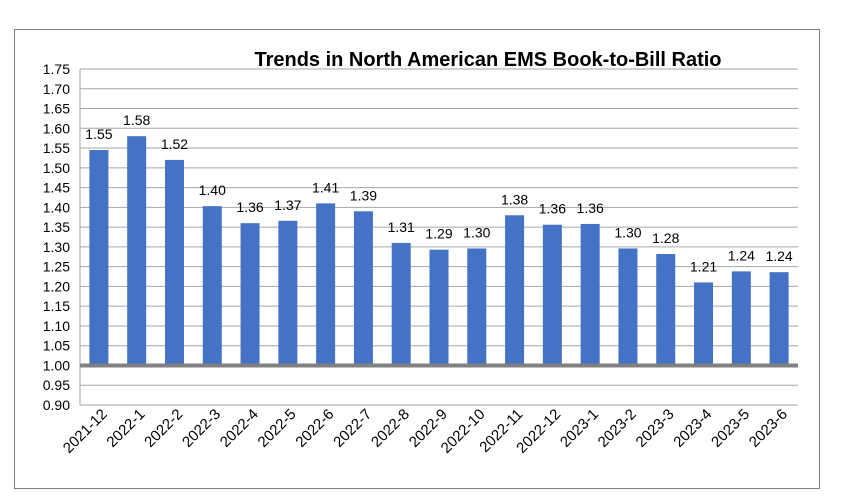 Image resolution: width=844 pixels, height=502 pixels. What do you see at coordinates (56, 69) in the screenshot?
I see `y-tick-label: 1.75` at bounding box center [56, 69].